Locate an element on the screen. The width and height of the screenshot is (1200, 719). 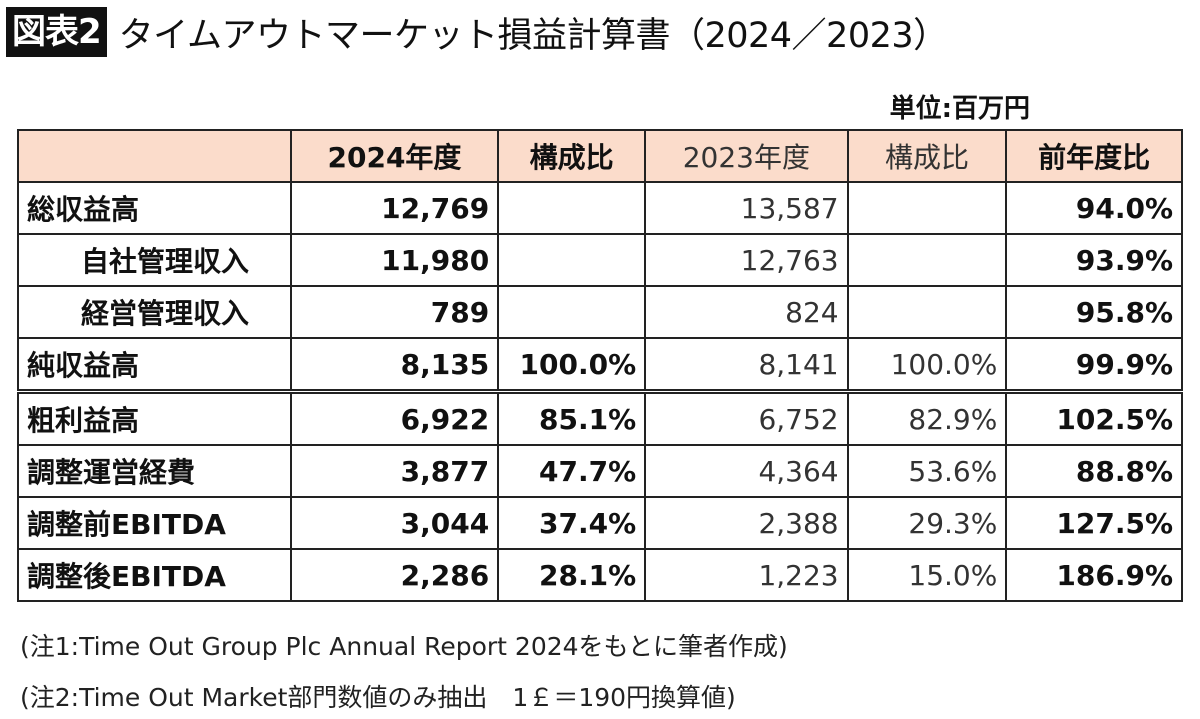
table-row: 調整後EBITDA 2,286 28.1% 1,223 15.0% 186.9% is located at coordinates (600, 575).